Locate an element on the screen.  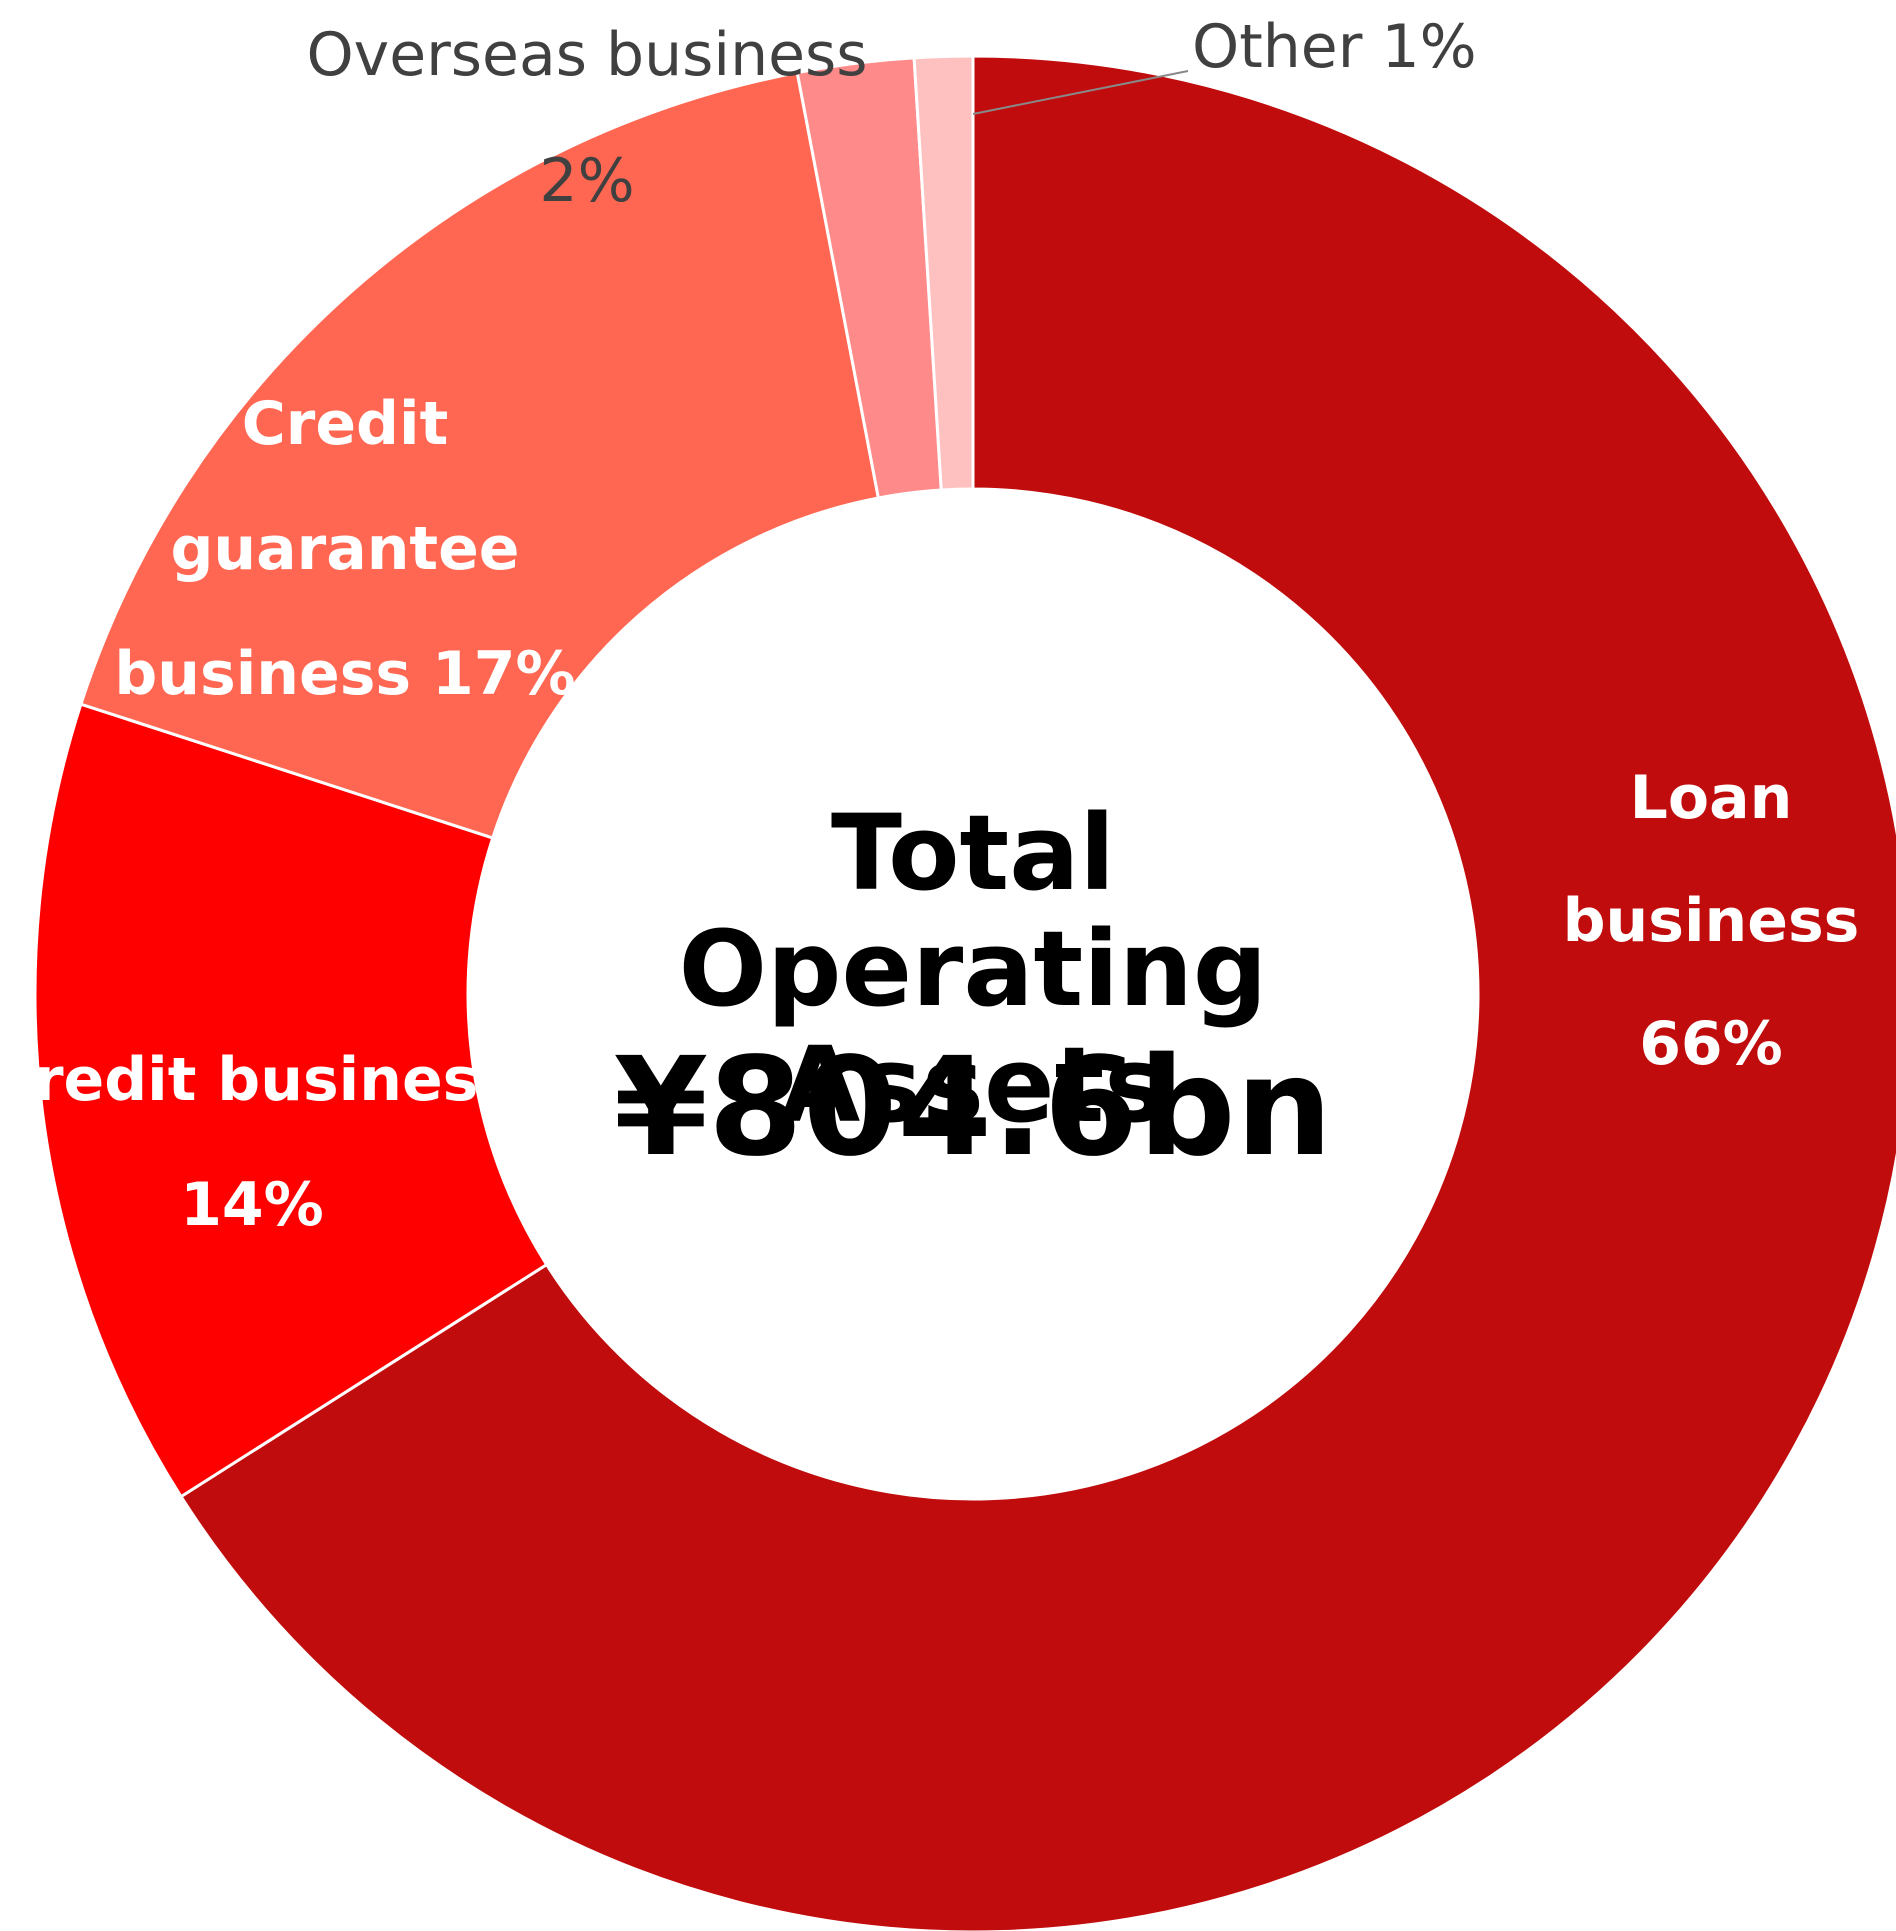
category-name: Credit guarantee business is located at coordinates (317, 549).